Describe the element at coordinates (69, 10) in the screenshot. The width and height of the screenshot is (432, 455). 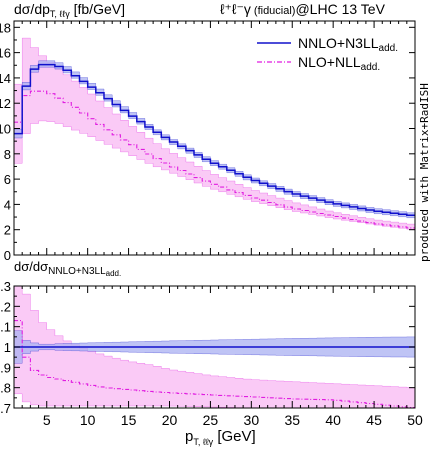
I see `main-y-label: dσ/dpT, ℓℓγ [fb/GeV]` at that location.